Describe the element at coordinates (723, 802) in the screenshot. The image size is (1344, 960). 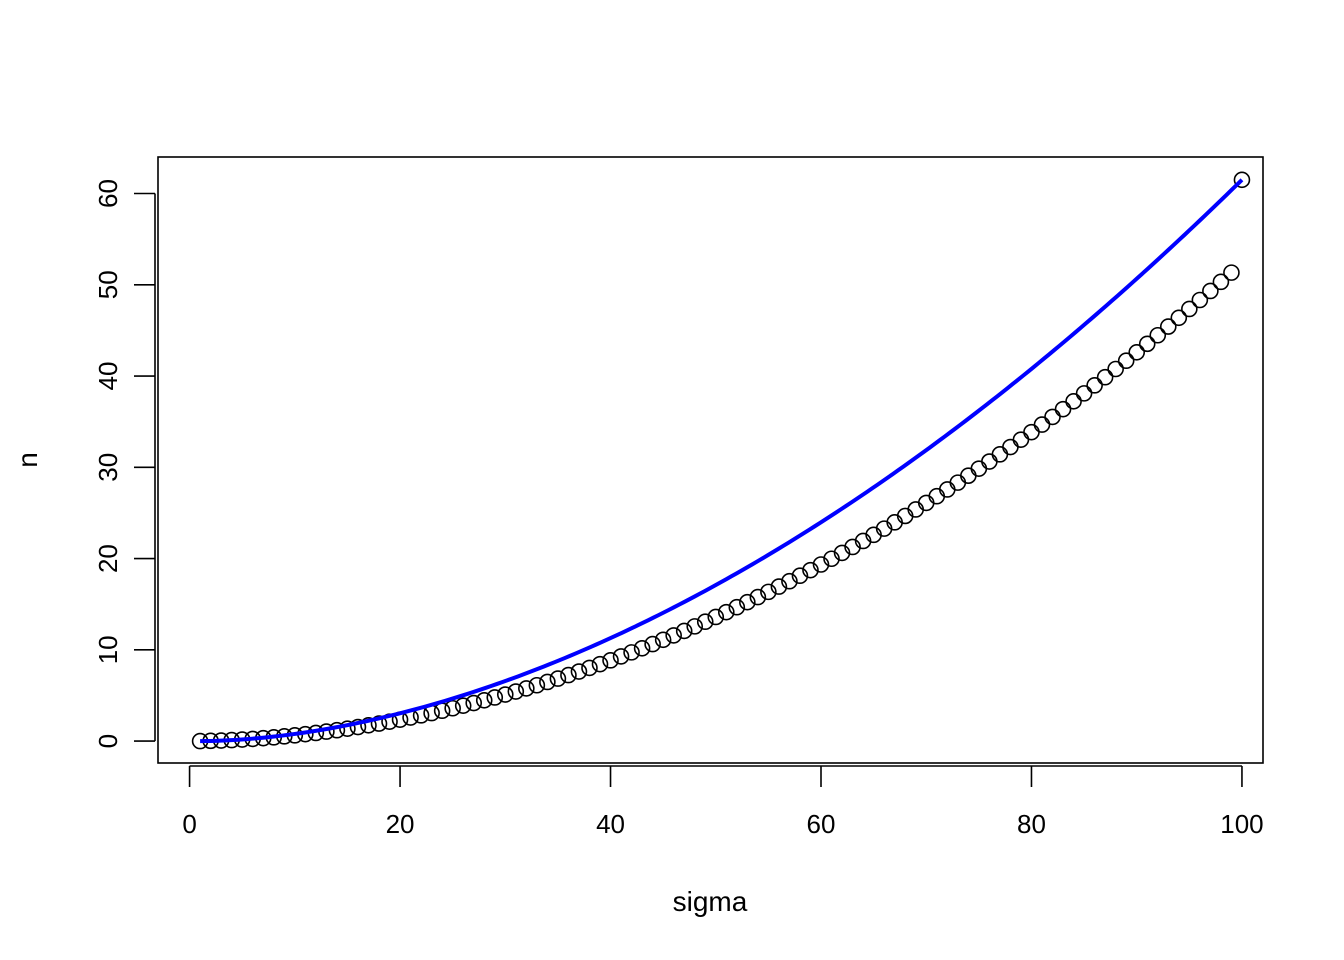
I see `x-axis: 0 20 40 60 80 100` at that location.